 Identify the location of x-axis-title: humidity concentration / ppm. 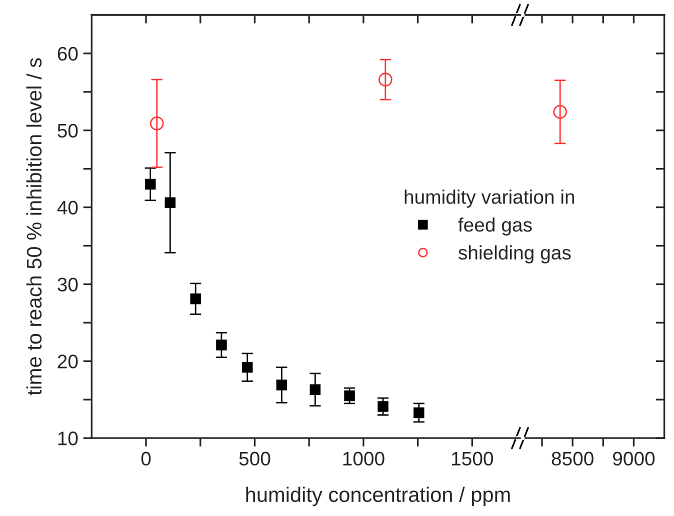
(378, 496).